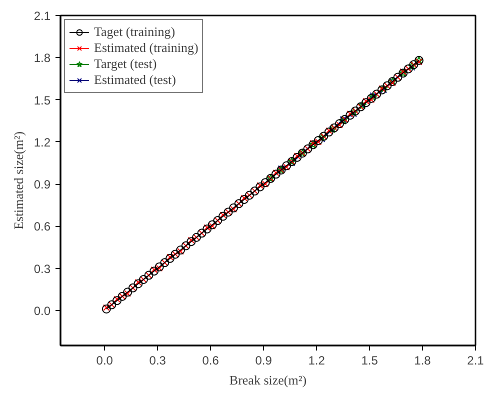 This screenshot has height=400, width=485. I want to click on legend-label: Estimated (test), so click(135, 80).